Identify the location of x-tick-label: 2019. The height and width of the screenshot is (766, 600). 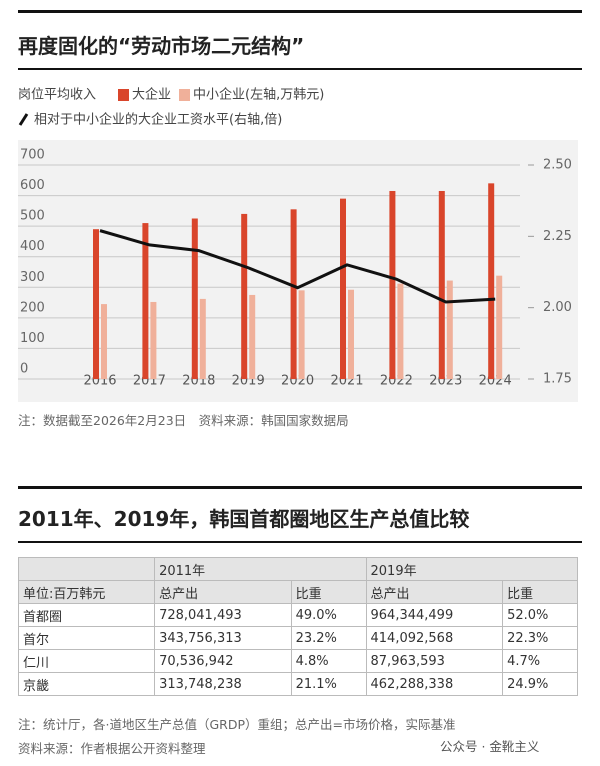
(248, 381).